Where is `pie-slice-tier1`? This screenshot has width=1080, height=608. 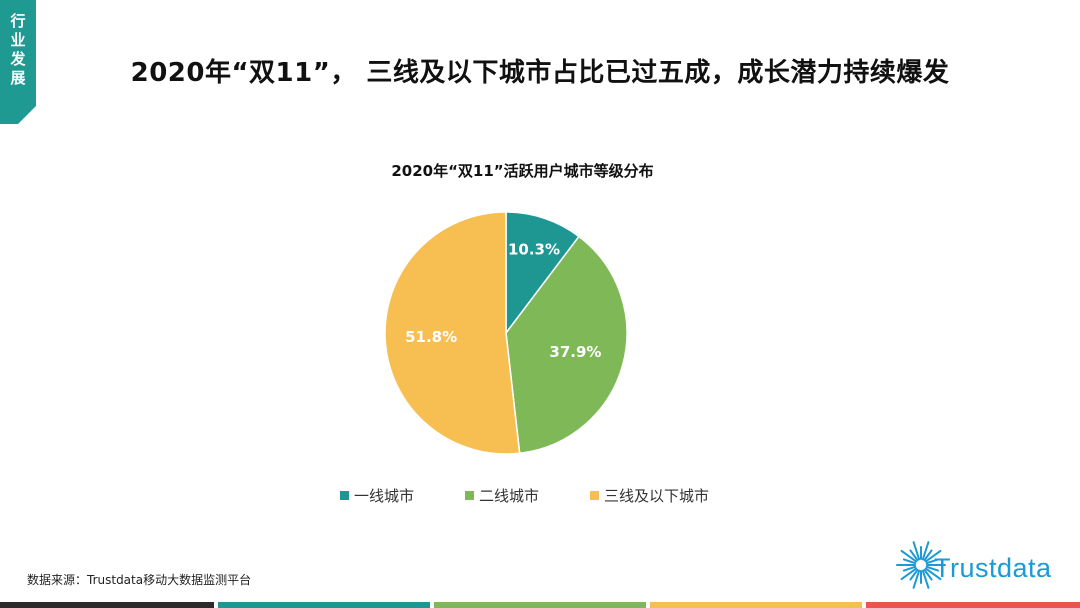
pie-slice-tier1 is located at coordinates (543, 273).